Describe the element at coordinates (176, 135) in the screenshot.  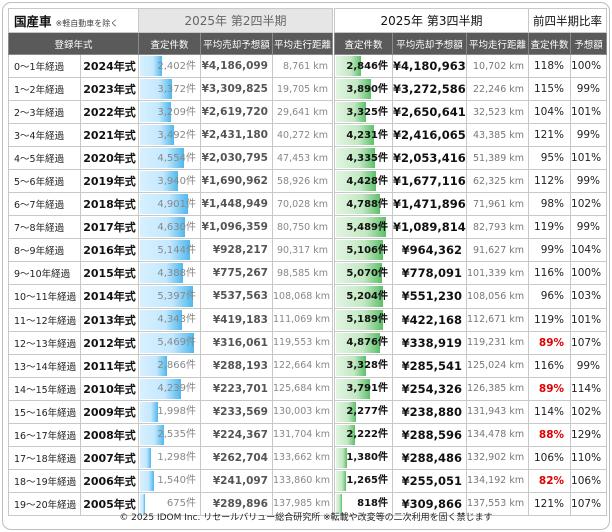
I see `q2-count-value: 3,492件` at that location.